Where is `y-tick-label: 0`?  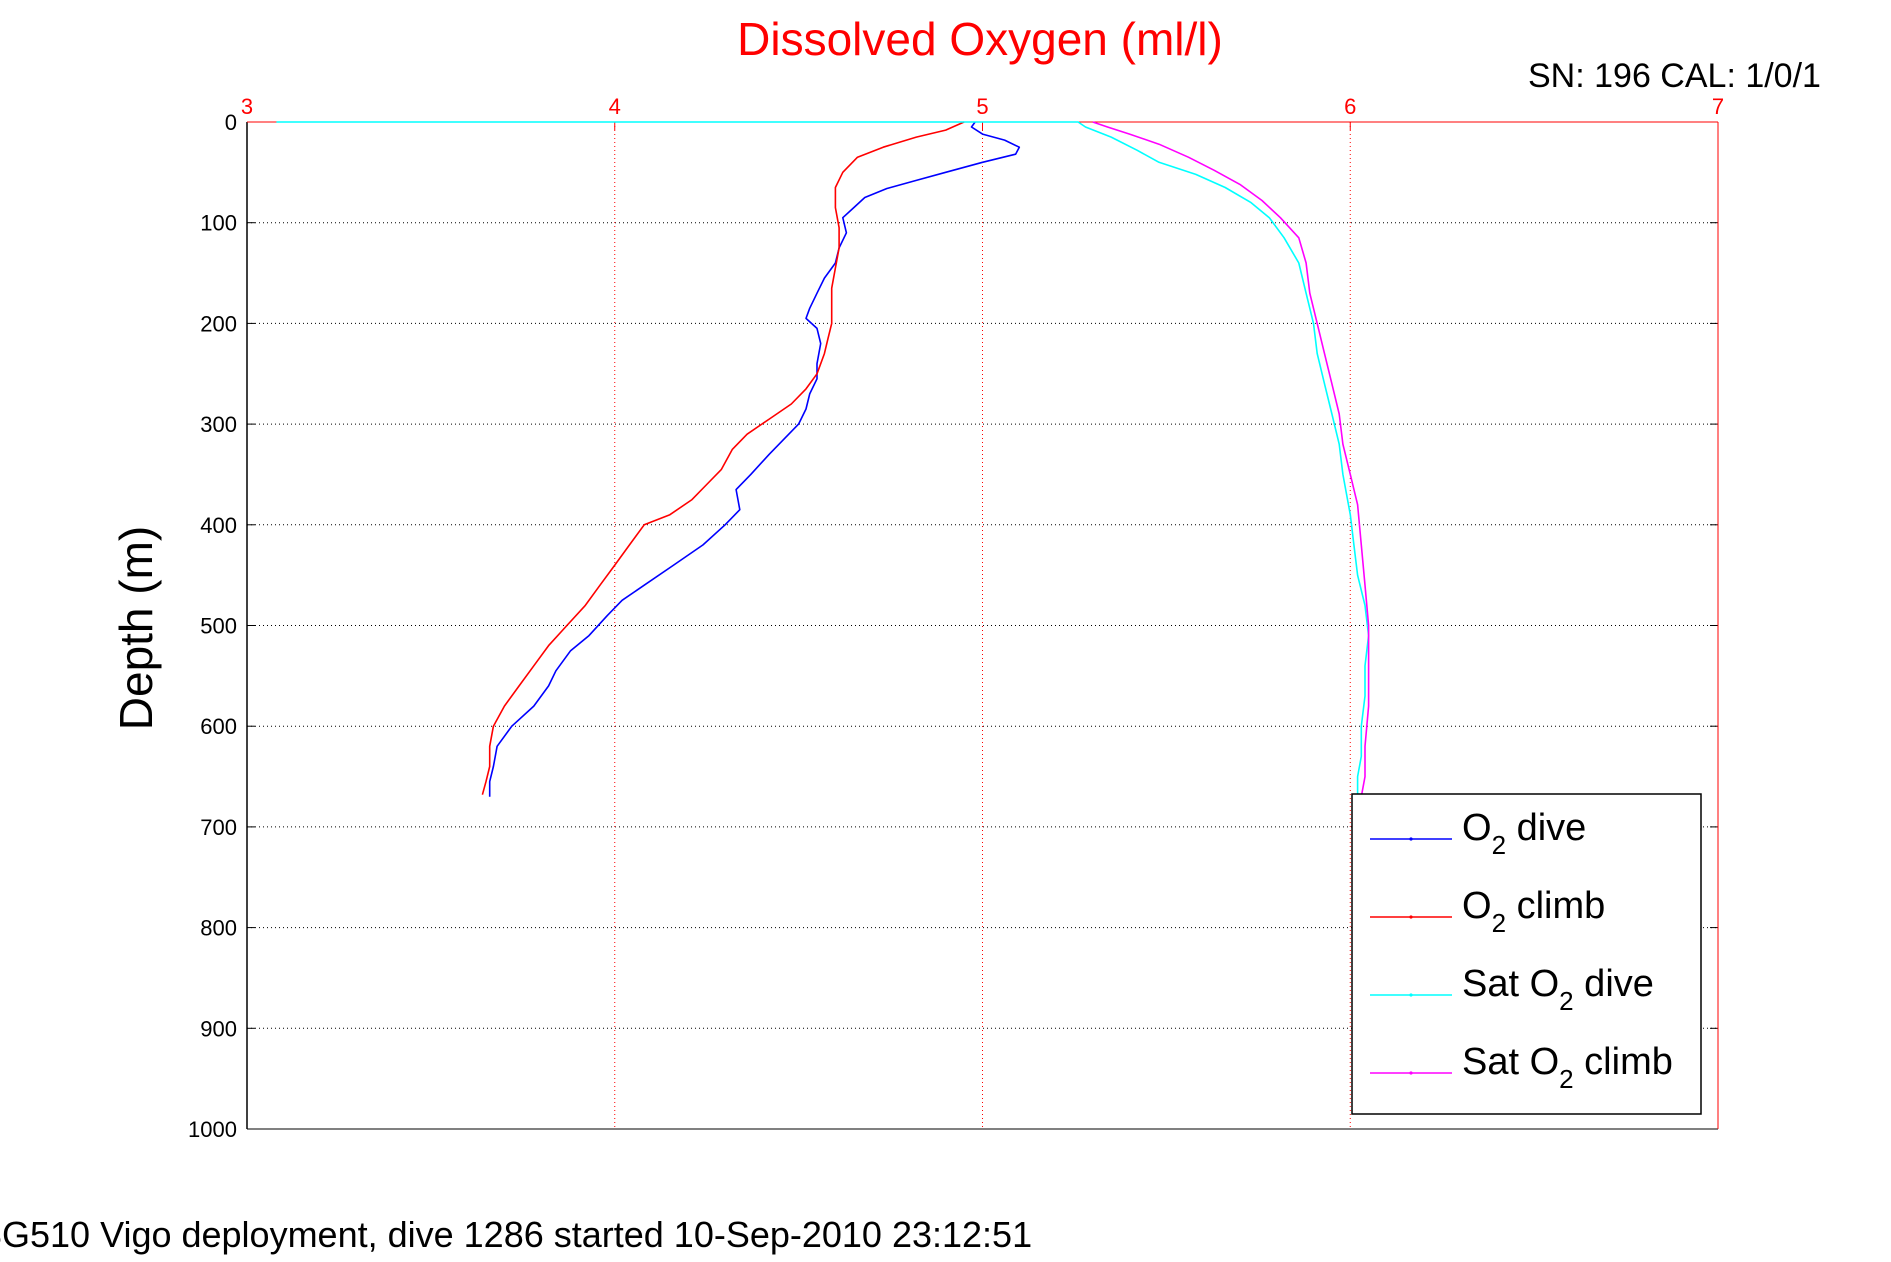 y-tick-label: 0 is located at coordinates (231, 122).